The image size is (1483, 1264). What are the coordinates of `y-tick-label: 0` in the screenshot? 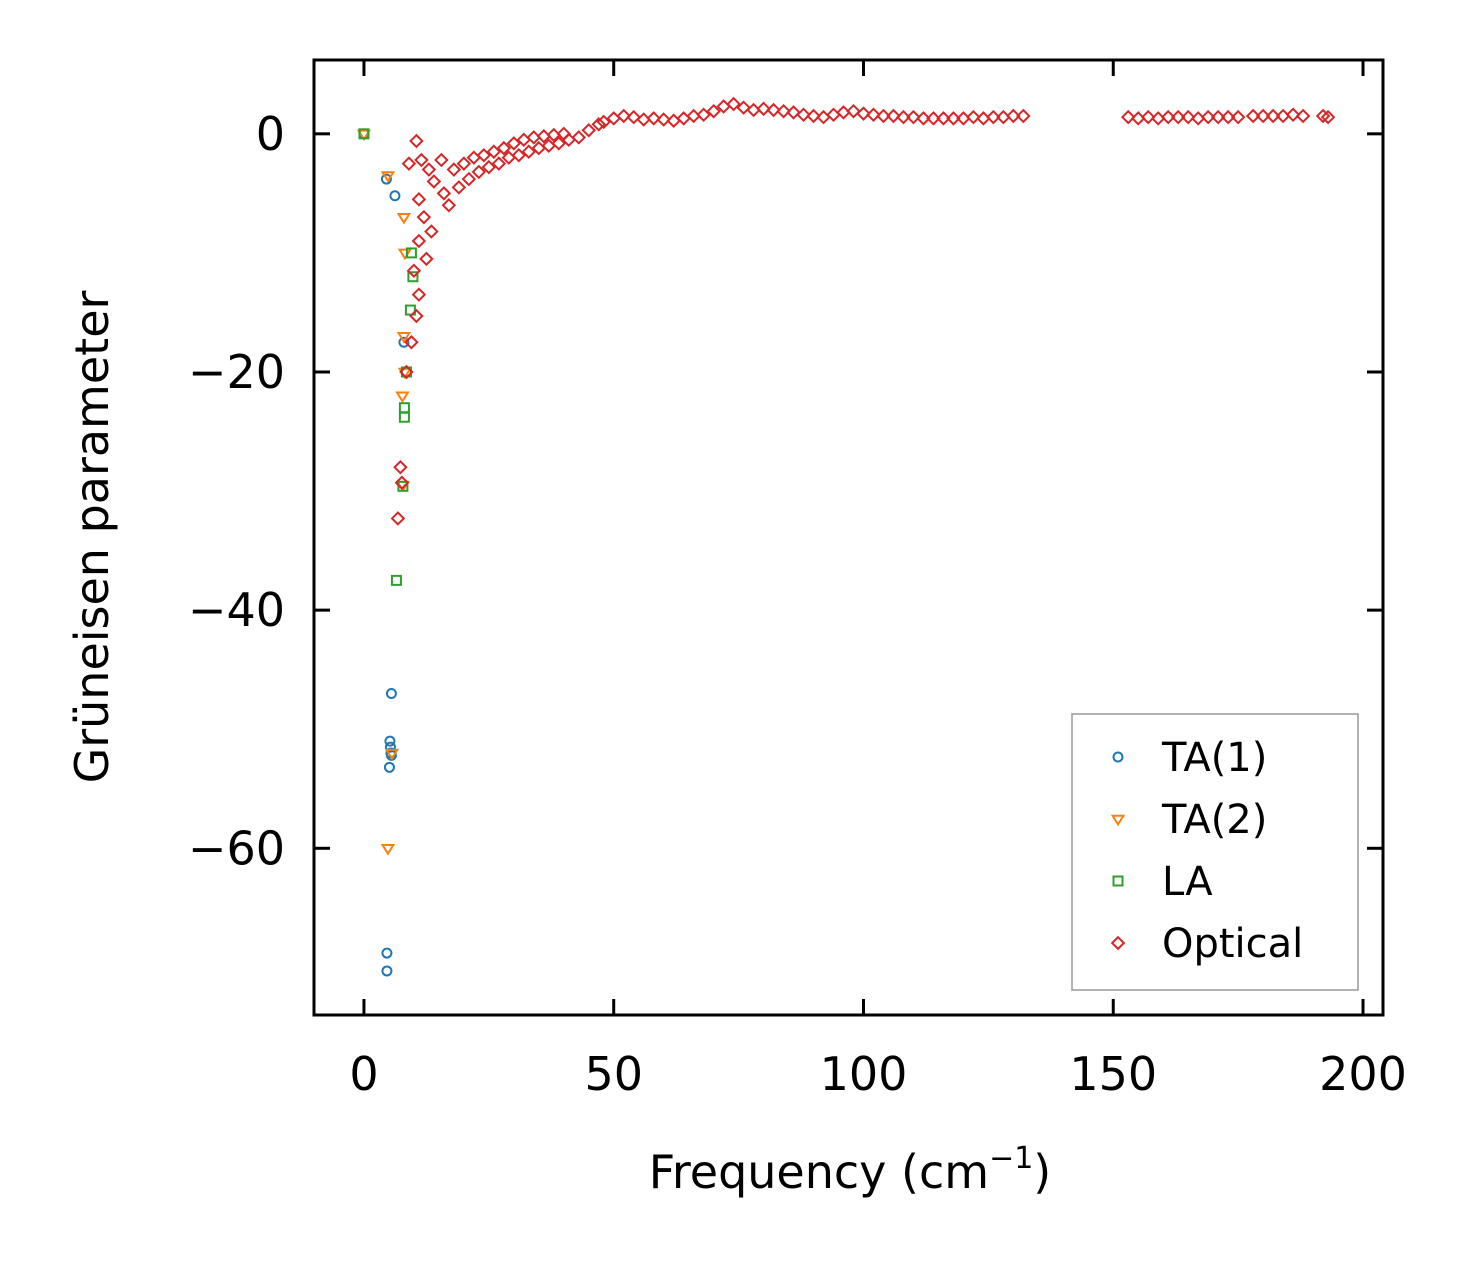 It's located at (270, 134).